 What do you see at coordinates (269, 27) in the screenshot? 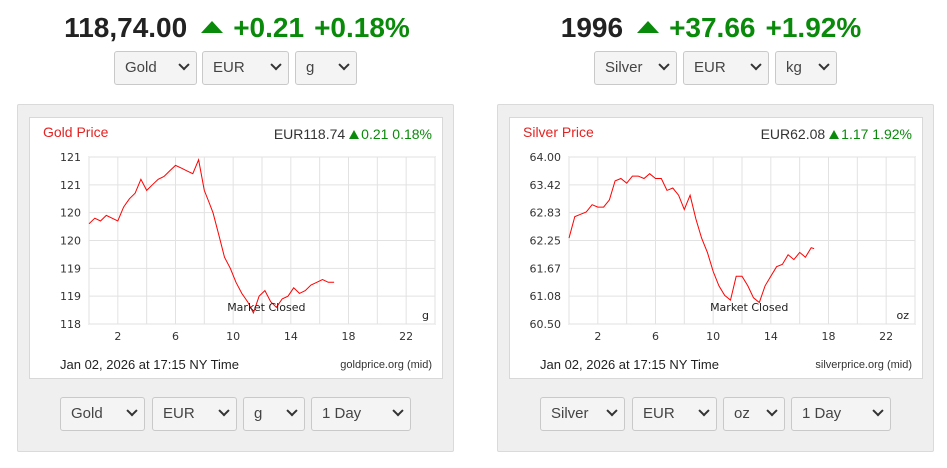
I see `gold-change: +0.21` at bounding box center [269, 27].